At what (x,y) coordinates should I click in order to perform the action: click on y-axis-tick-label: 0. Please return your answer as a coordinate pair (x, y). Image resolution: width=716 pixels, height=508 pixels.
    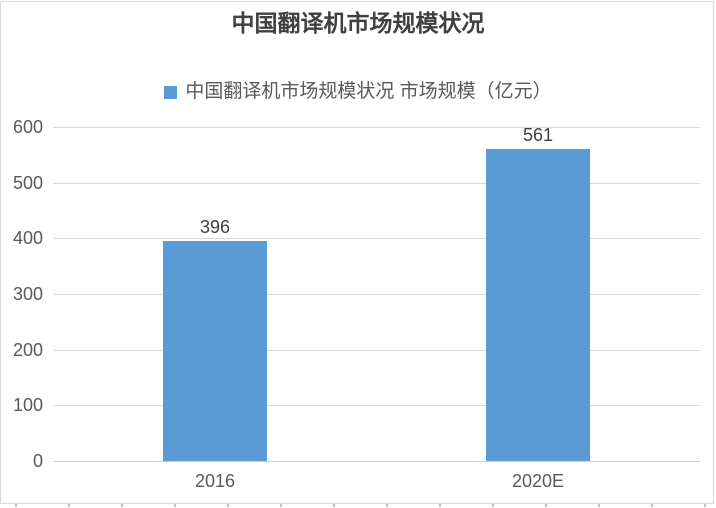
    Looking at the image, I should click on (37, 461).